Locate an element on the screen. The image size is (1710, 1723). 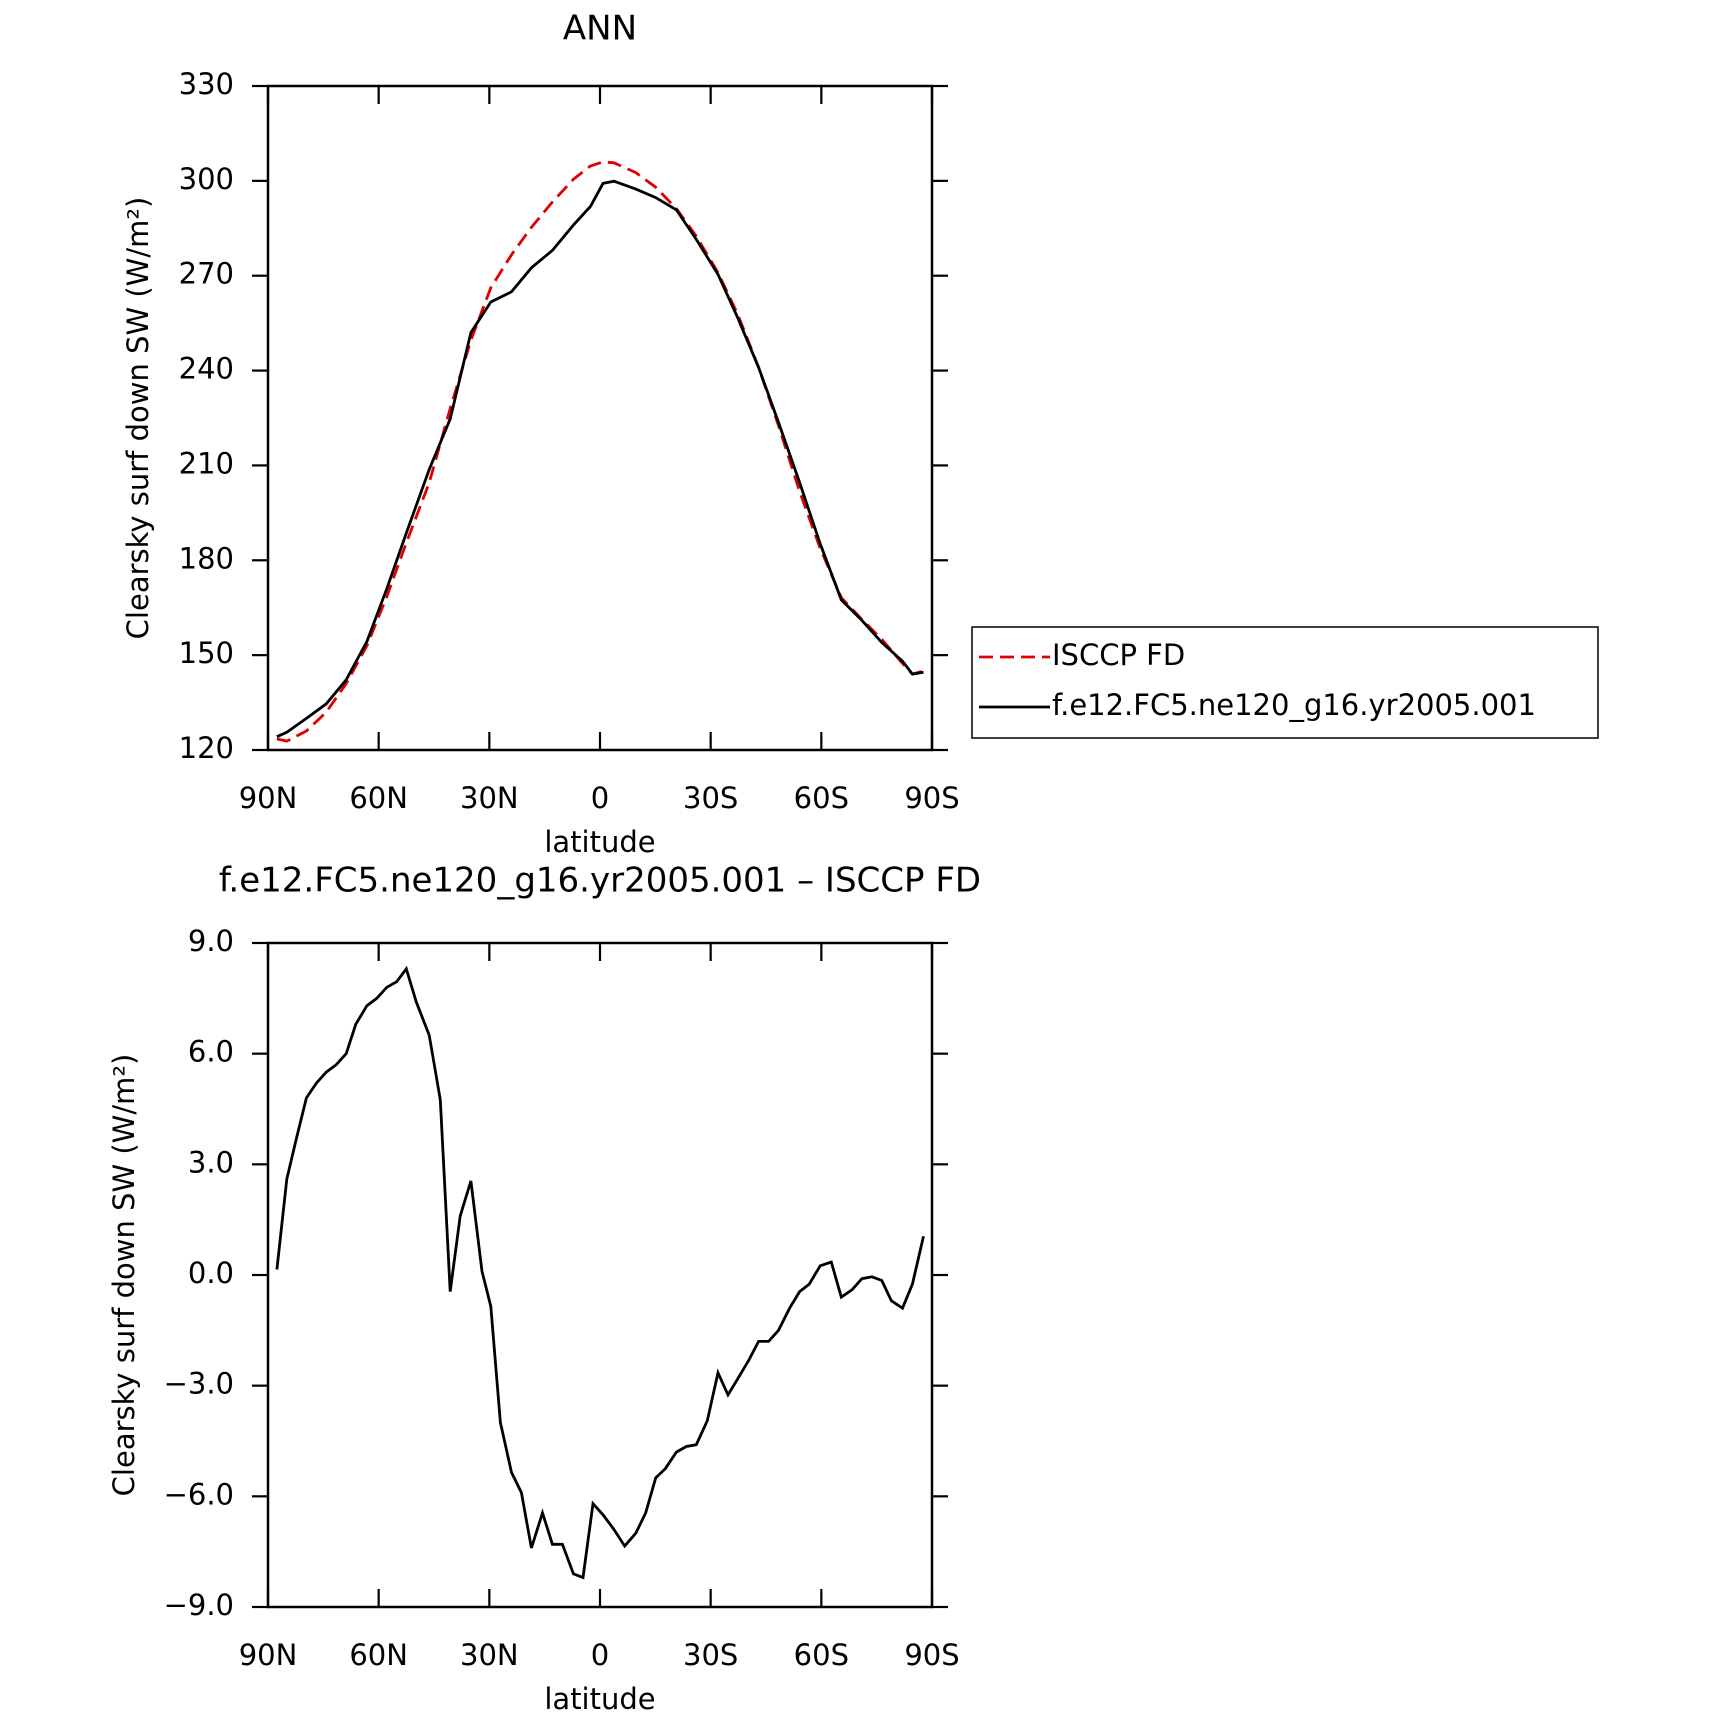
y-tick-label: 180 is located at coordinates (206, 558).